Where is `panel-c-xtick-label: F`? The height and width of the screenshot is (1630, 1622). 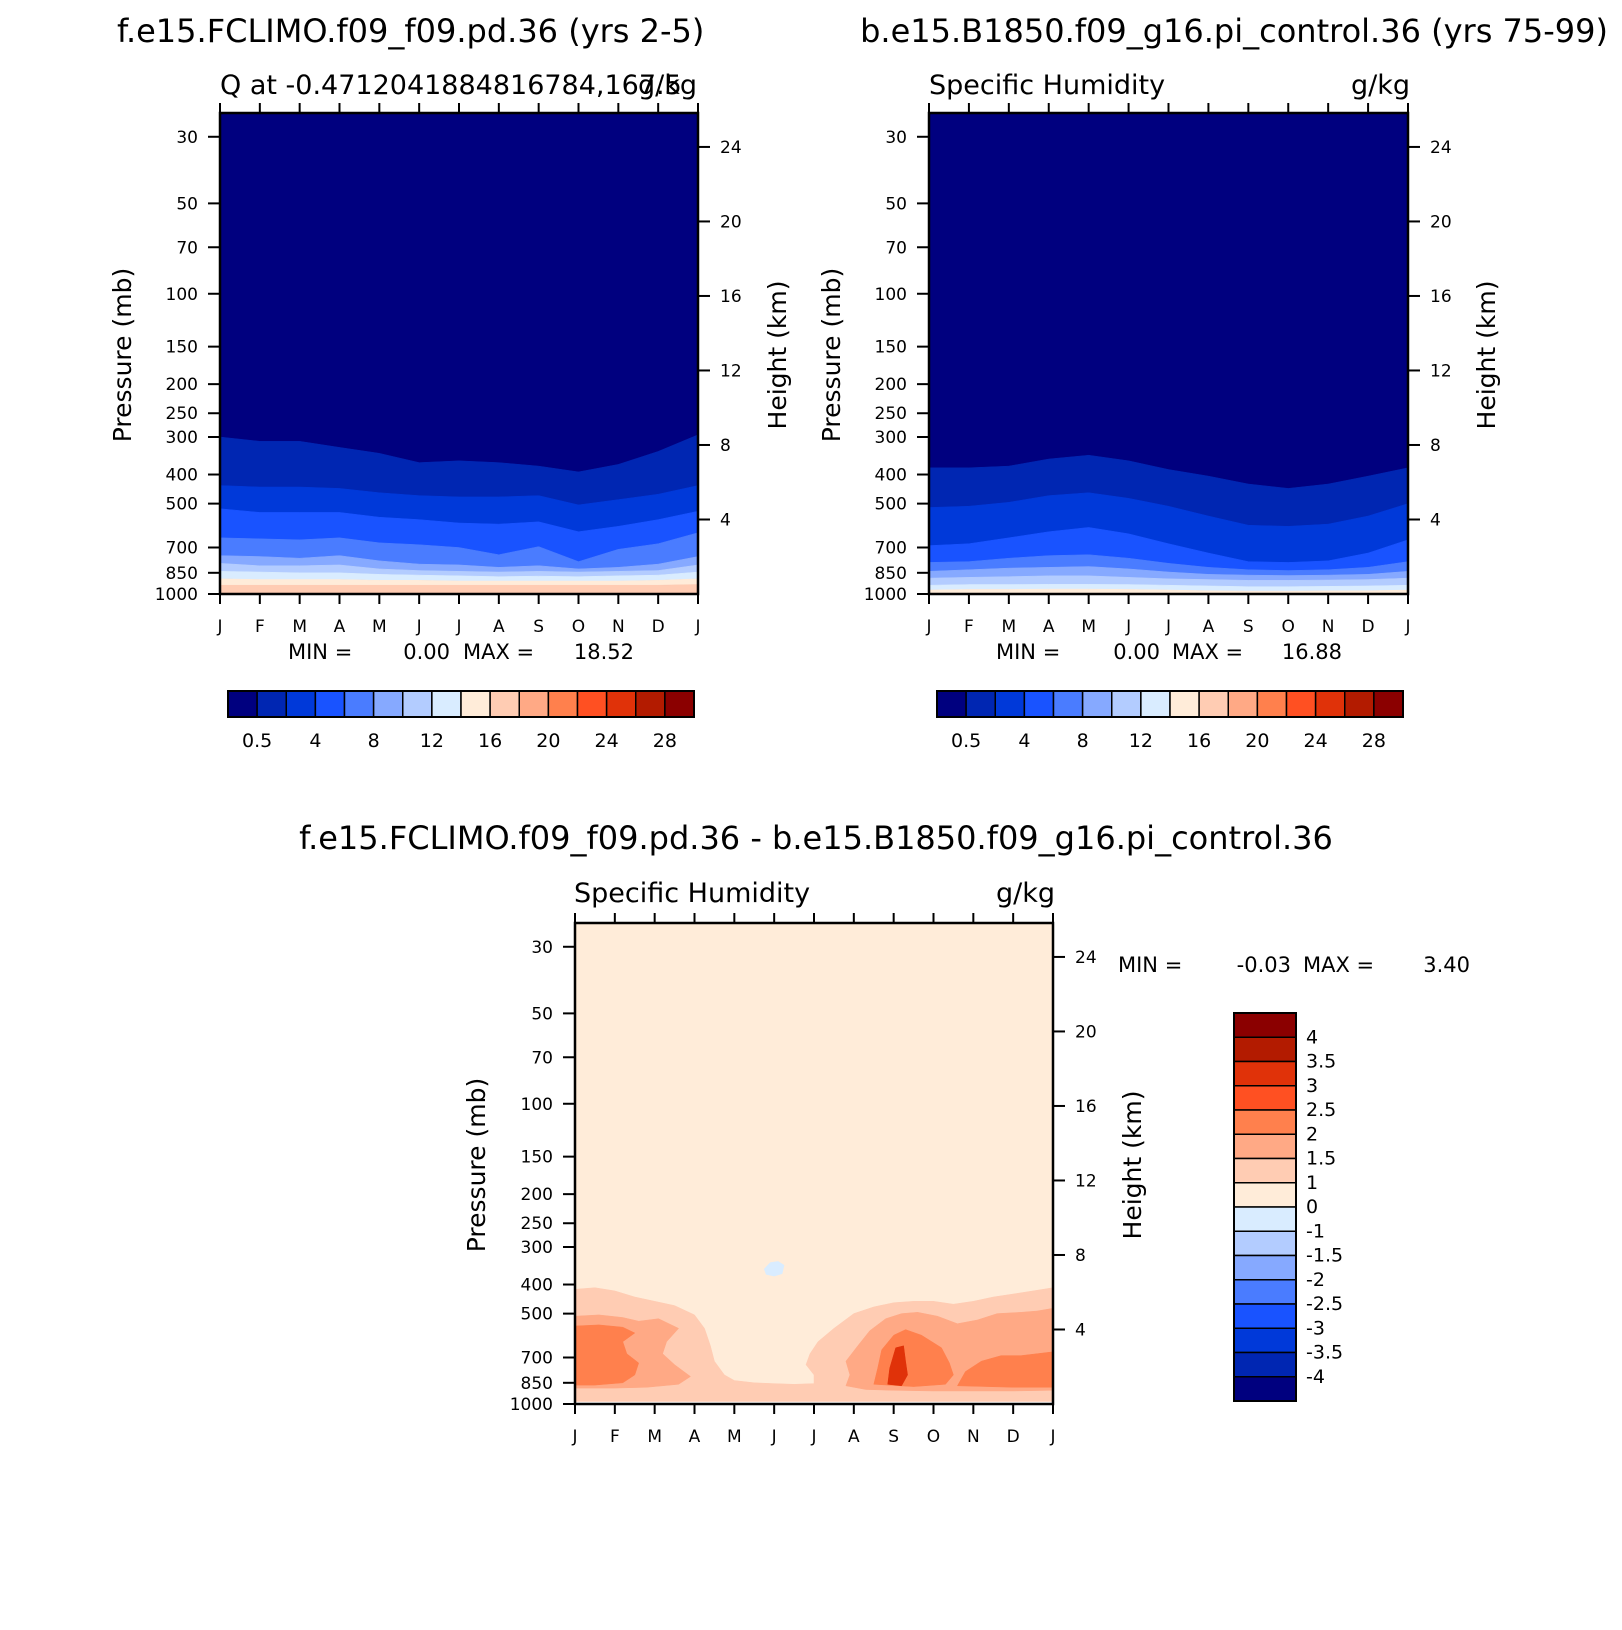
panel-c-xtick-label: F is located at coordinates (615, 1437).